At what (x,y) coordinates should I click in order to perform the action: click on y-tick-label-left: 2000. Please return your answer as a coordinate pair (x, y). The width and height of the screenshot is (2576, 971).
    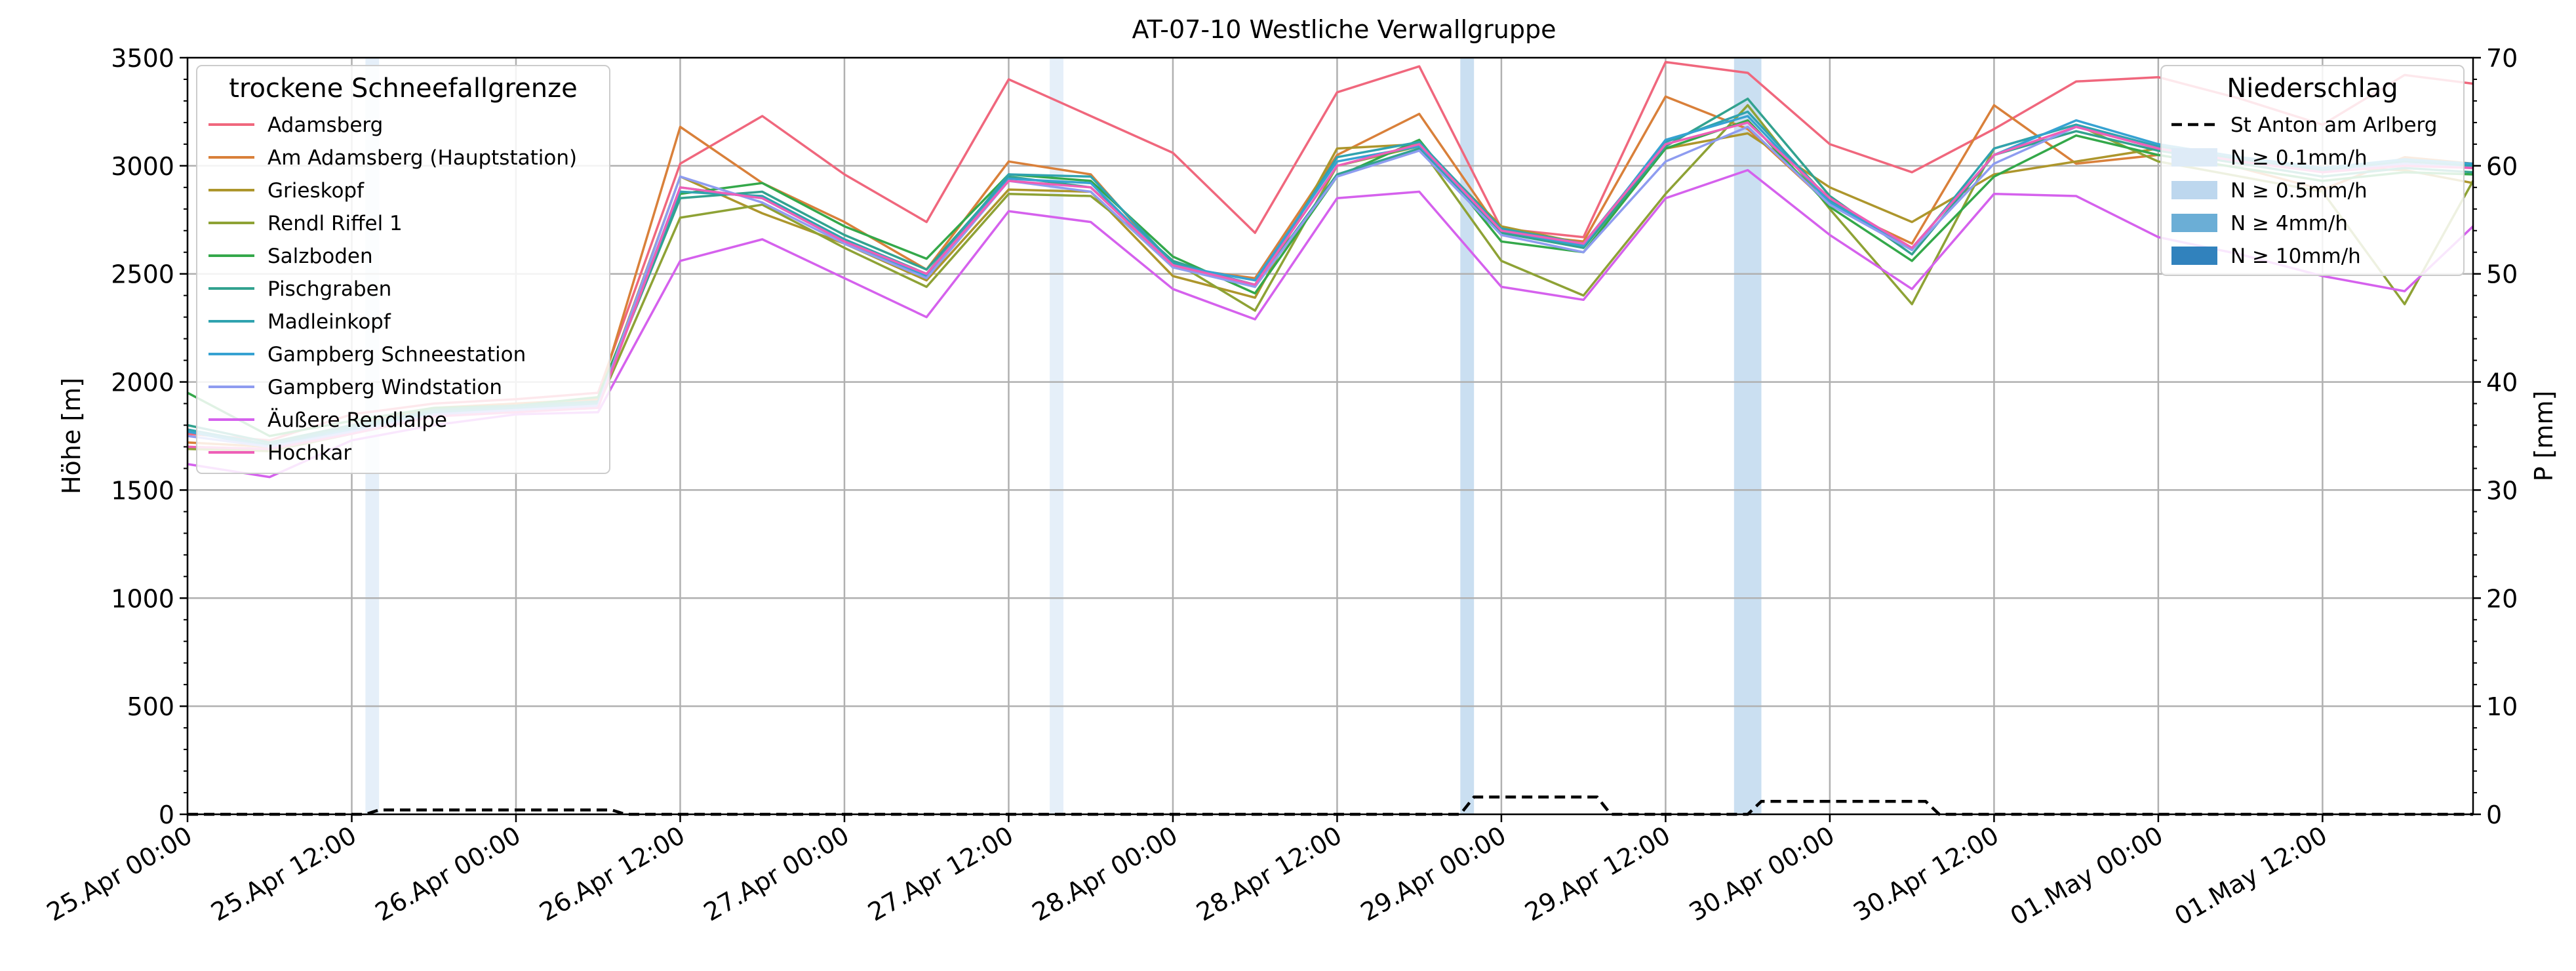
    Looking at the image, I should click on (142, 382).